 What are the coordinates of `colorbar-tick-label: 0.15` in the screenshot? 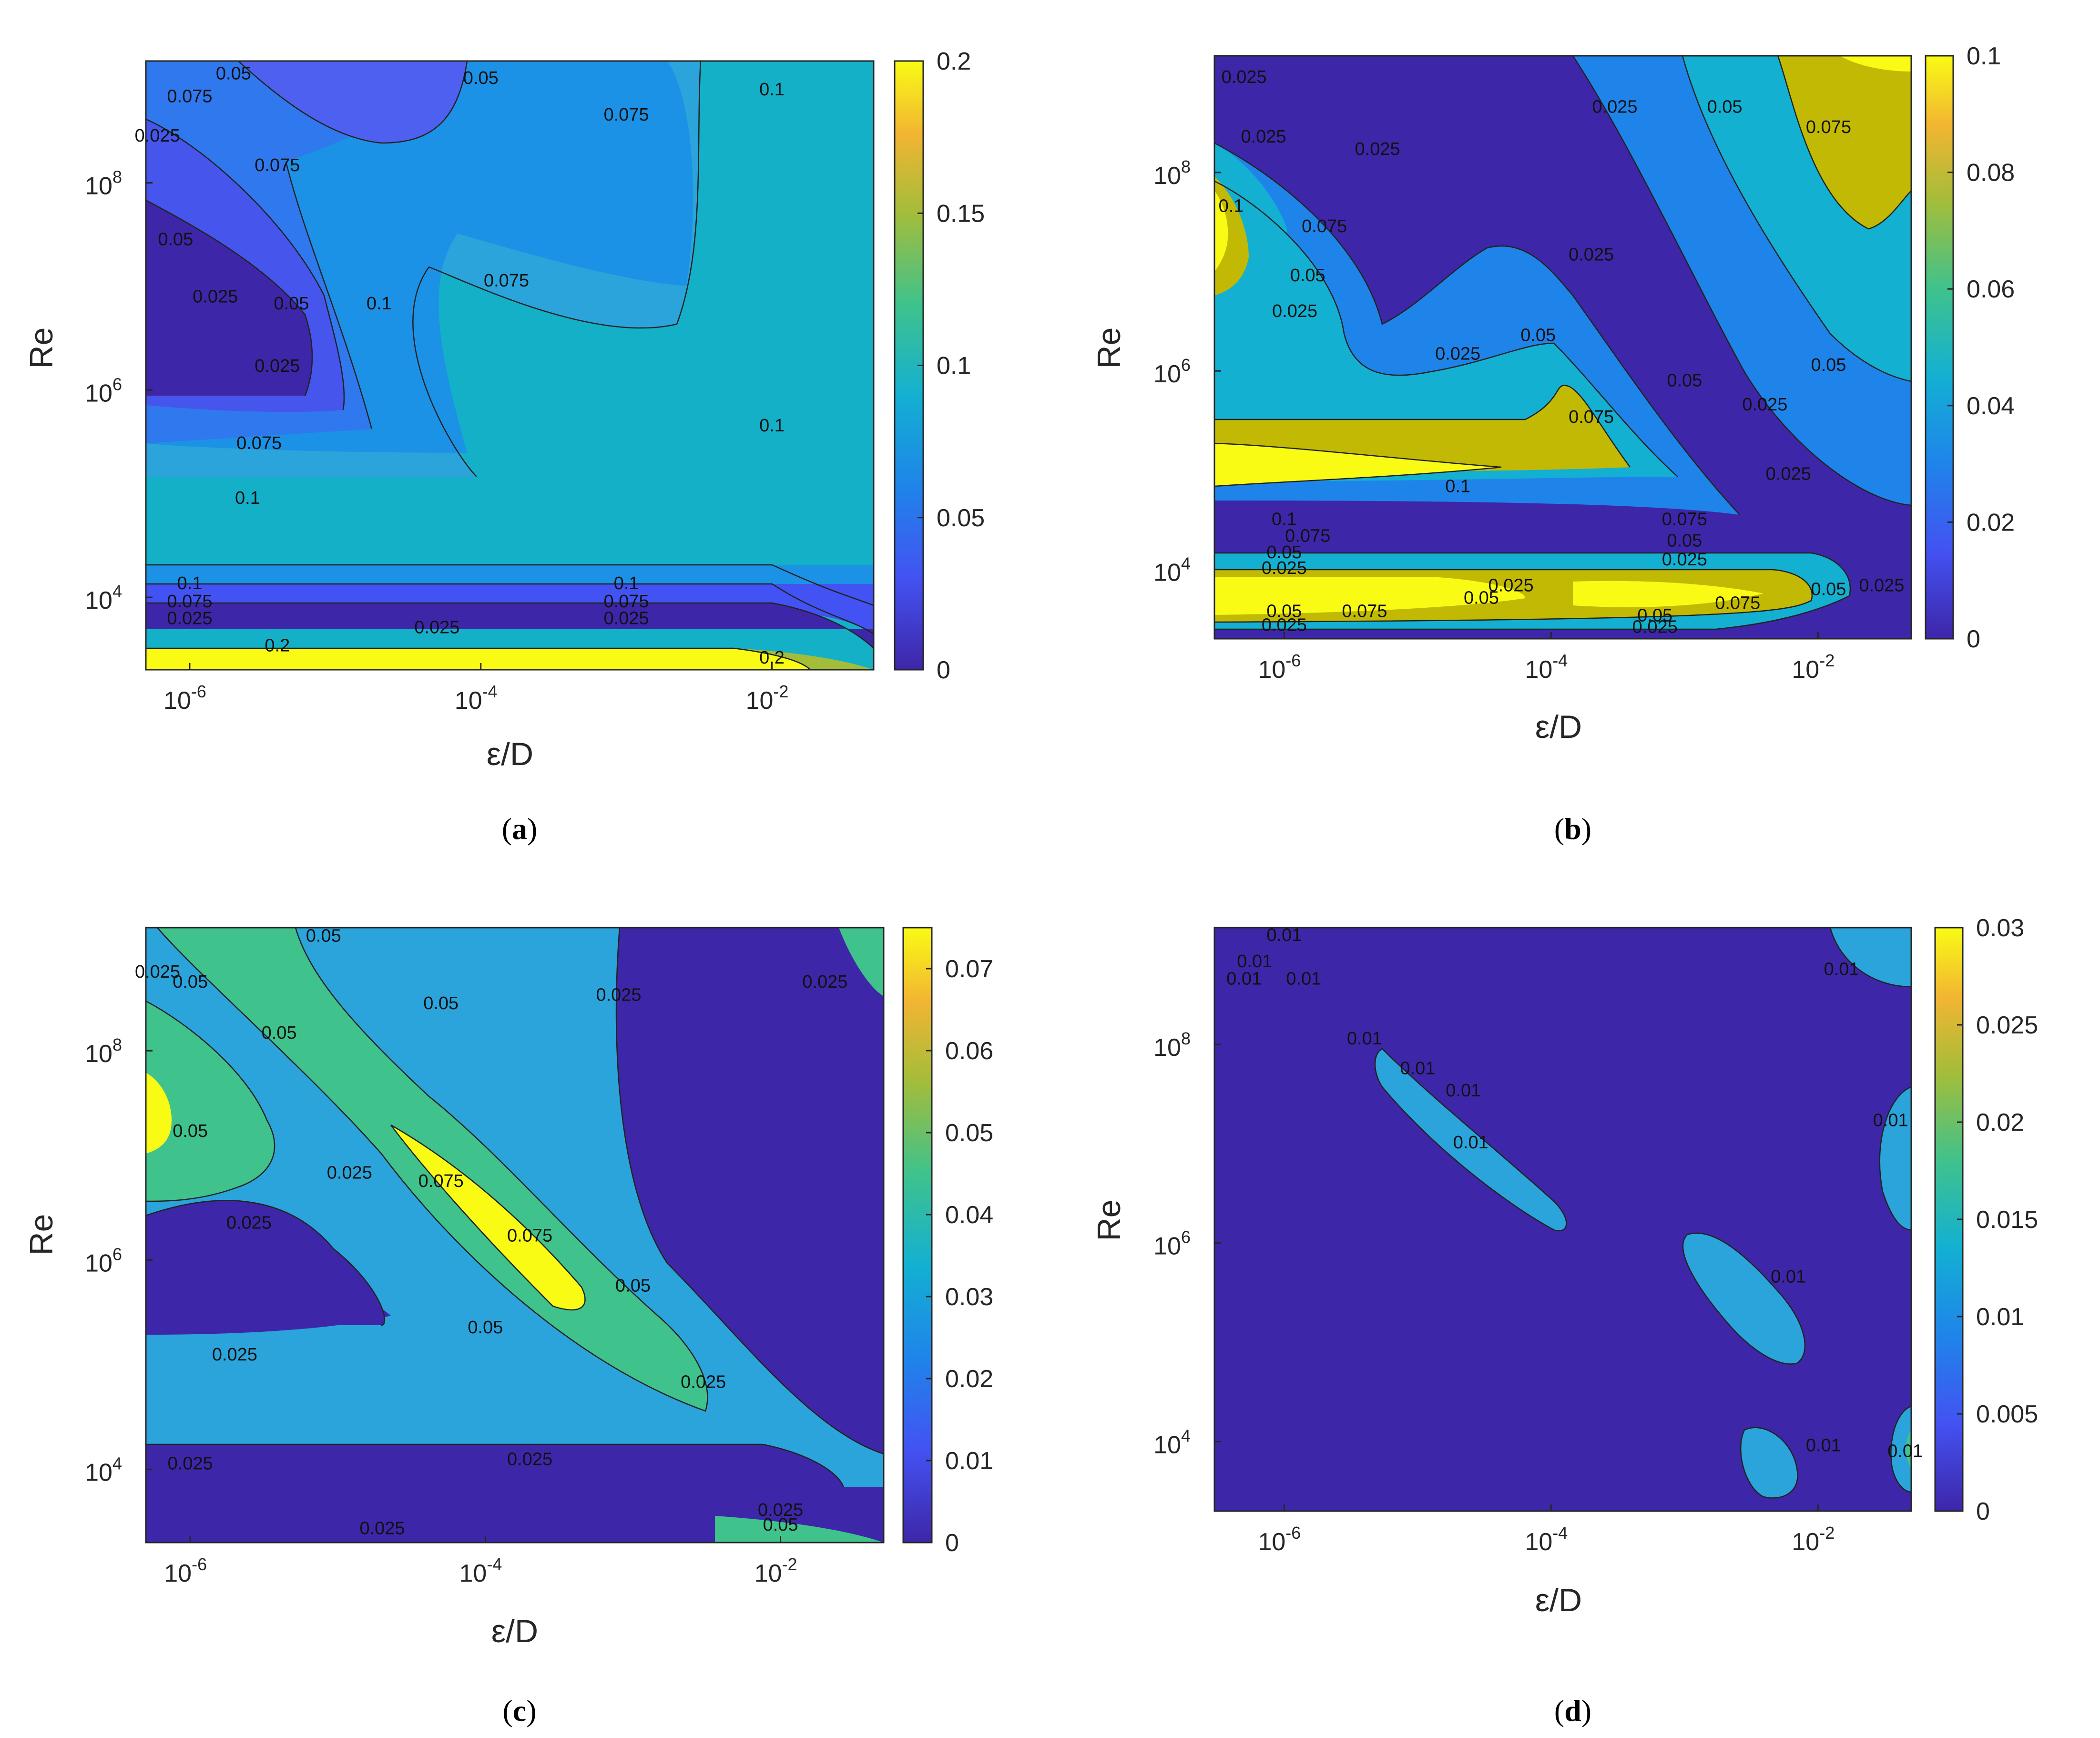 It's located at (961, 213).